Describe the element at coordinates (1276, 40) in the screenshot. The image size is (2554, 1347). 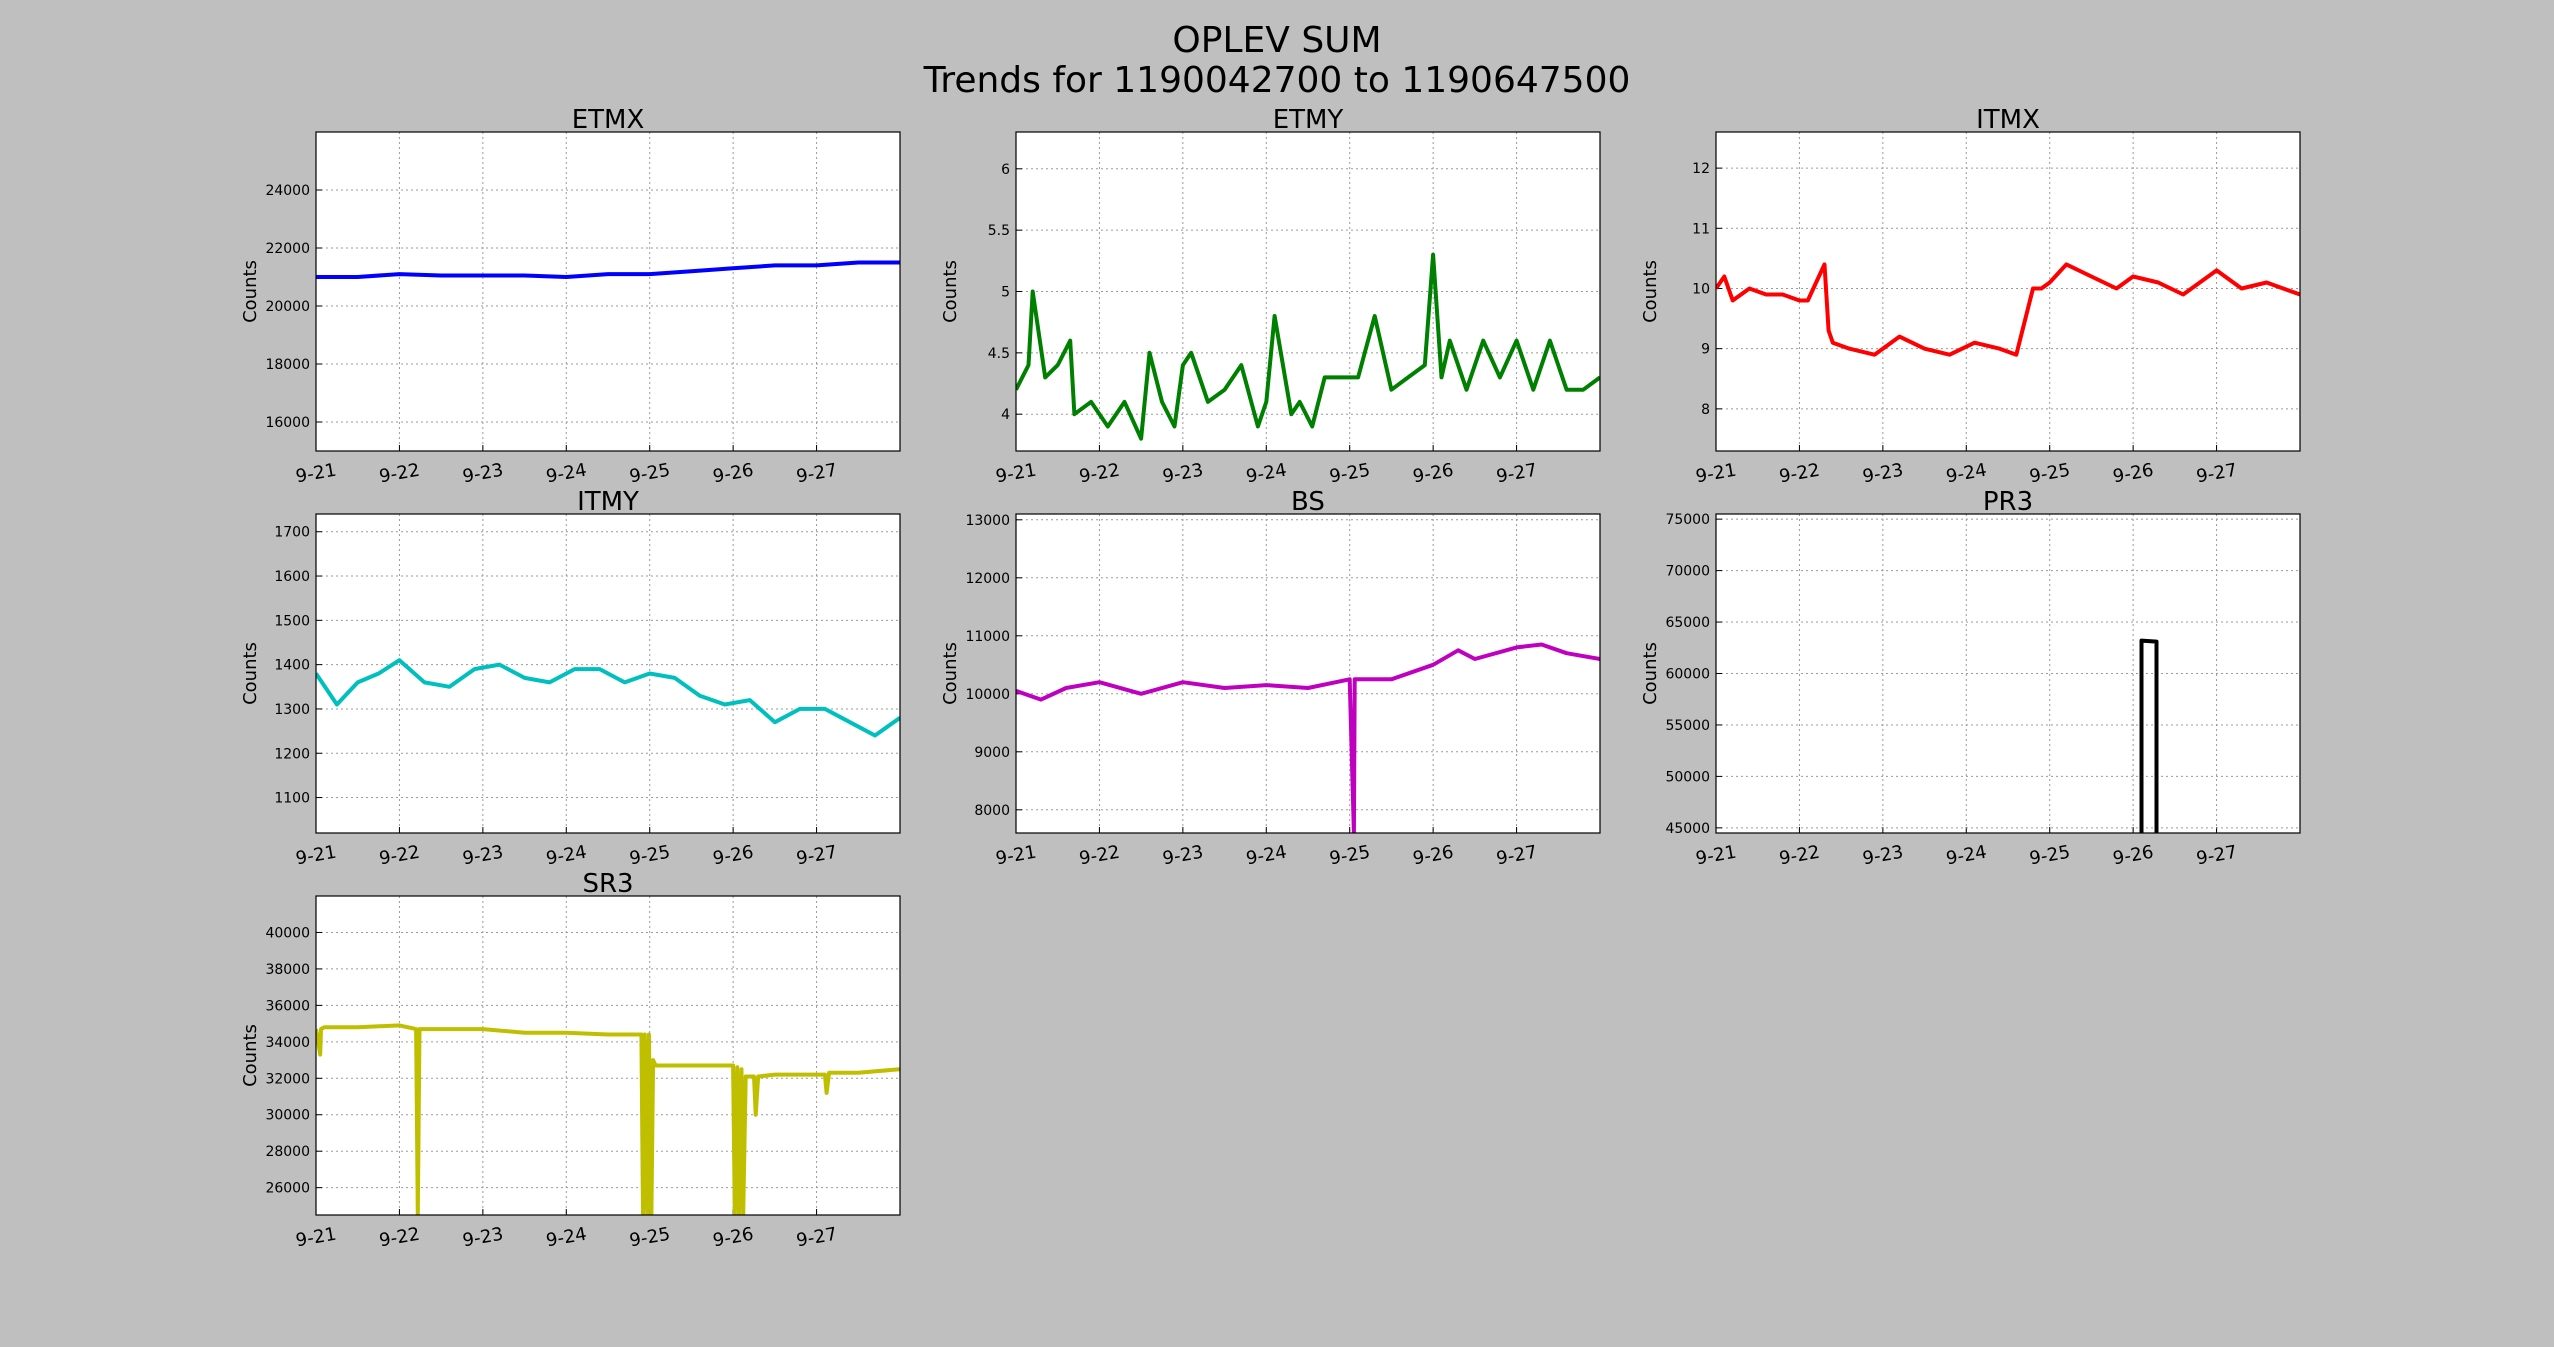
I see `figure-title: OPLEV SUM` at that location.